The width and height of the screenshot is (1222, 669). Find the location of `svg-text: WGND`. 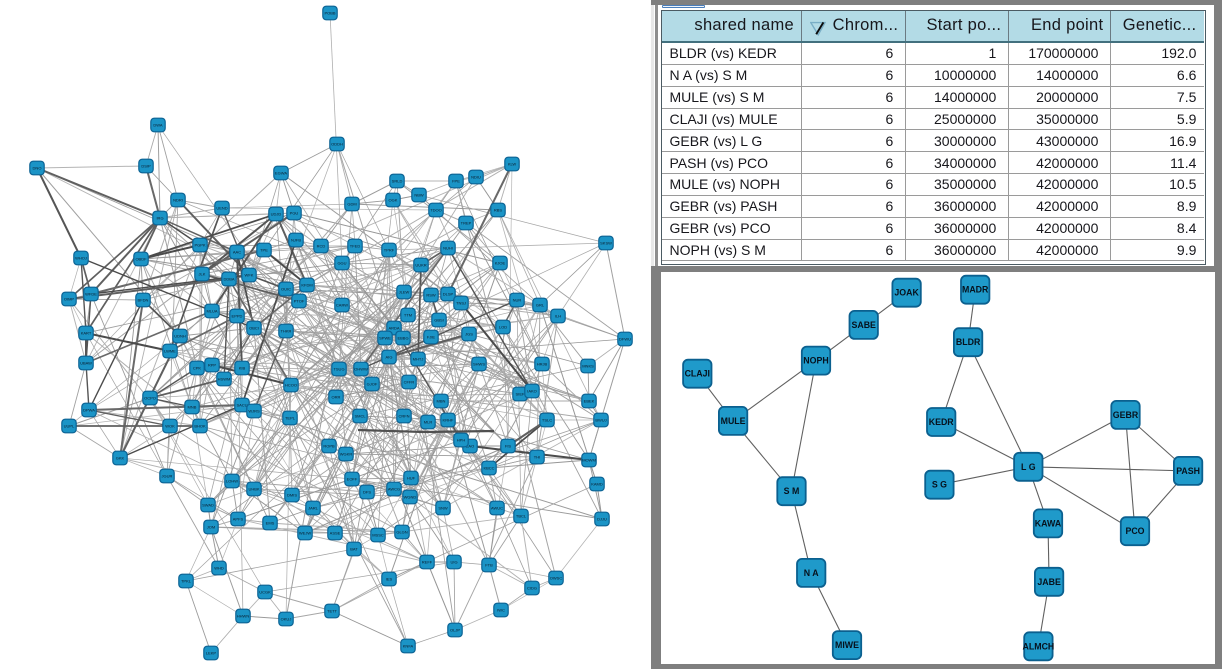

svg-text: WGND is located at coordinates (410, 497).